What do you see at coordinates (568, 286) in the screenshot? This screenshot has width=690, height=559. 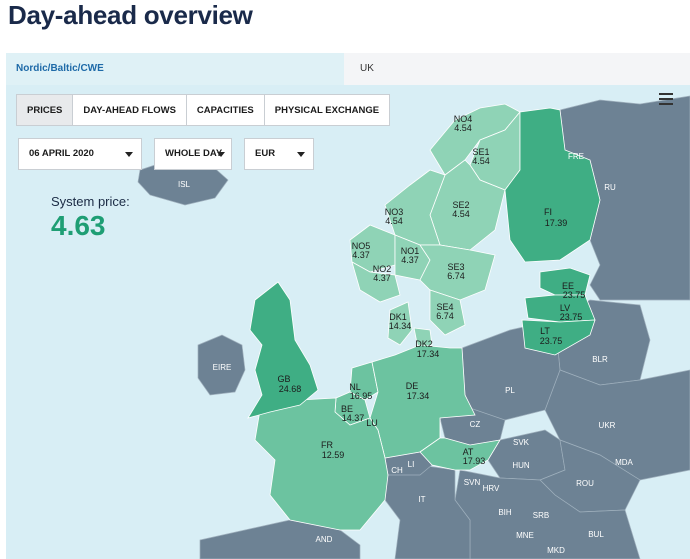 I see `label-ee-code: EE` at bounding box center [568, 286].